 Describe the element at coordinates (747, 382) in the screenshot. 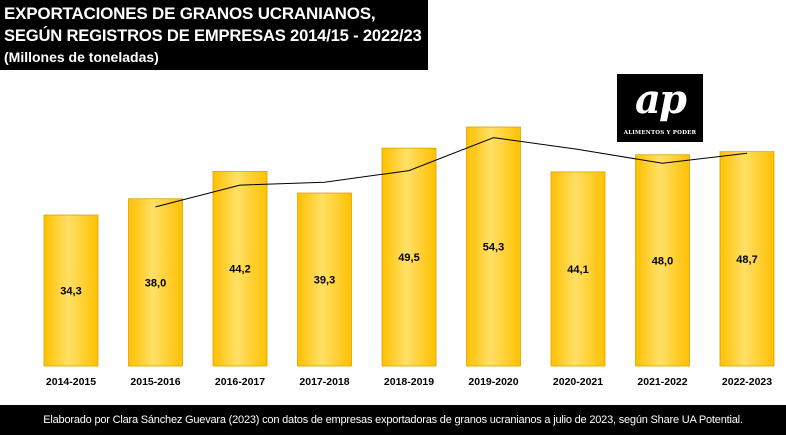

I see `x-tick-label-2022-2023: 2022-2023` at that location.